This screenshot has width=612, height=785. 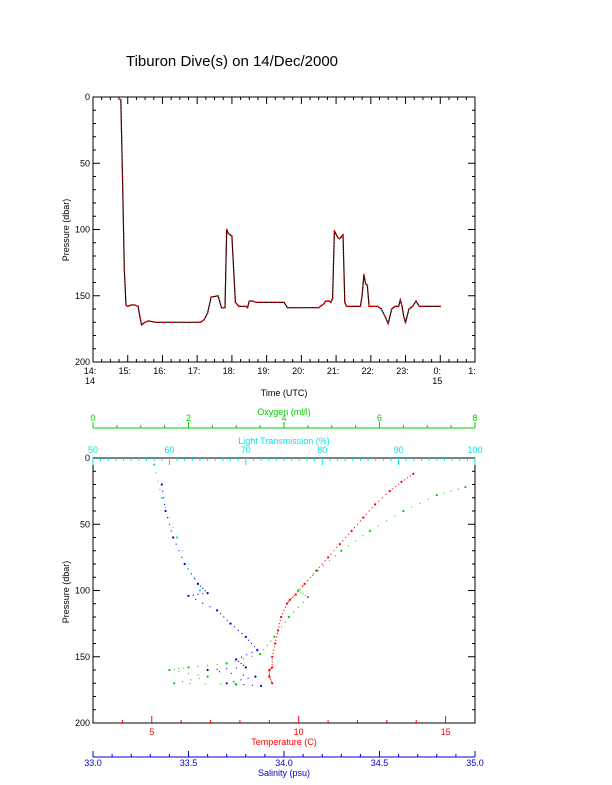 I want to click on salinity-tick-label: 33.5, so click(x=189, y=763).